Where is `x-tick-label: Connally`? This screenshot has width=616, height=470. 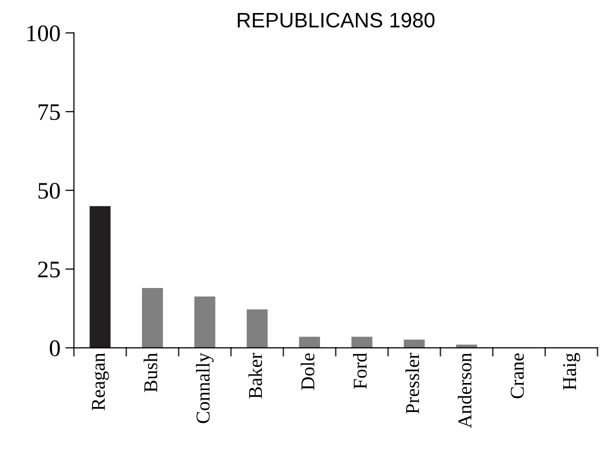
x-tick-label: Connally is located at coordinates (205, 388).